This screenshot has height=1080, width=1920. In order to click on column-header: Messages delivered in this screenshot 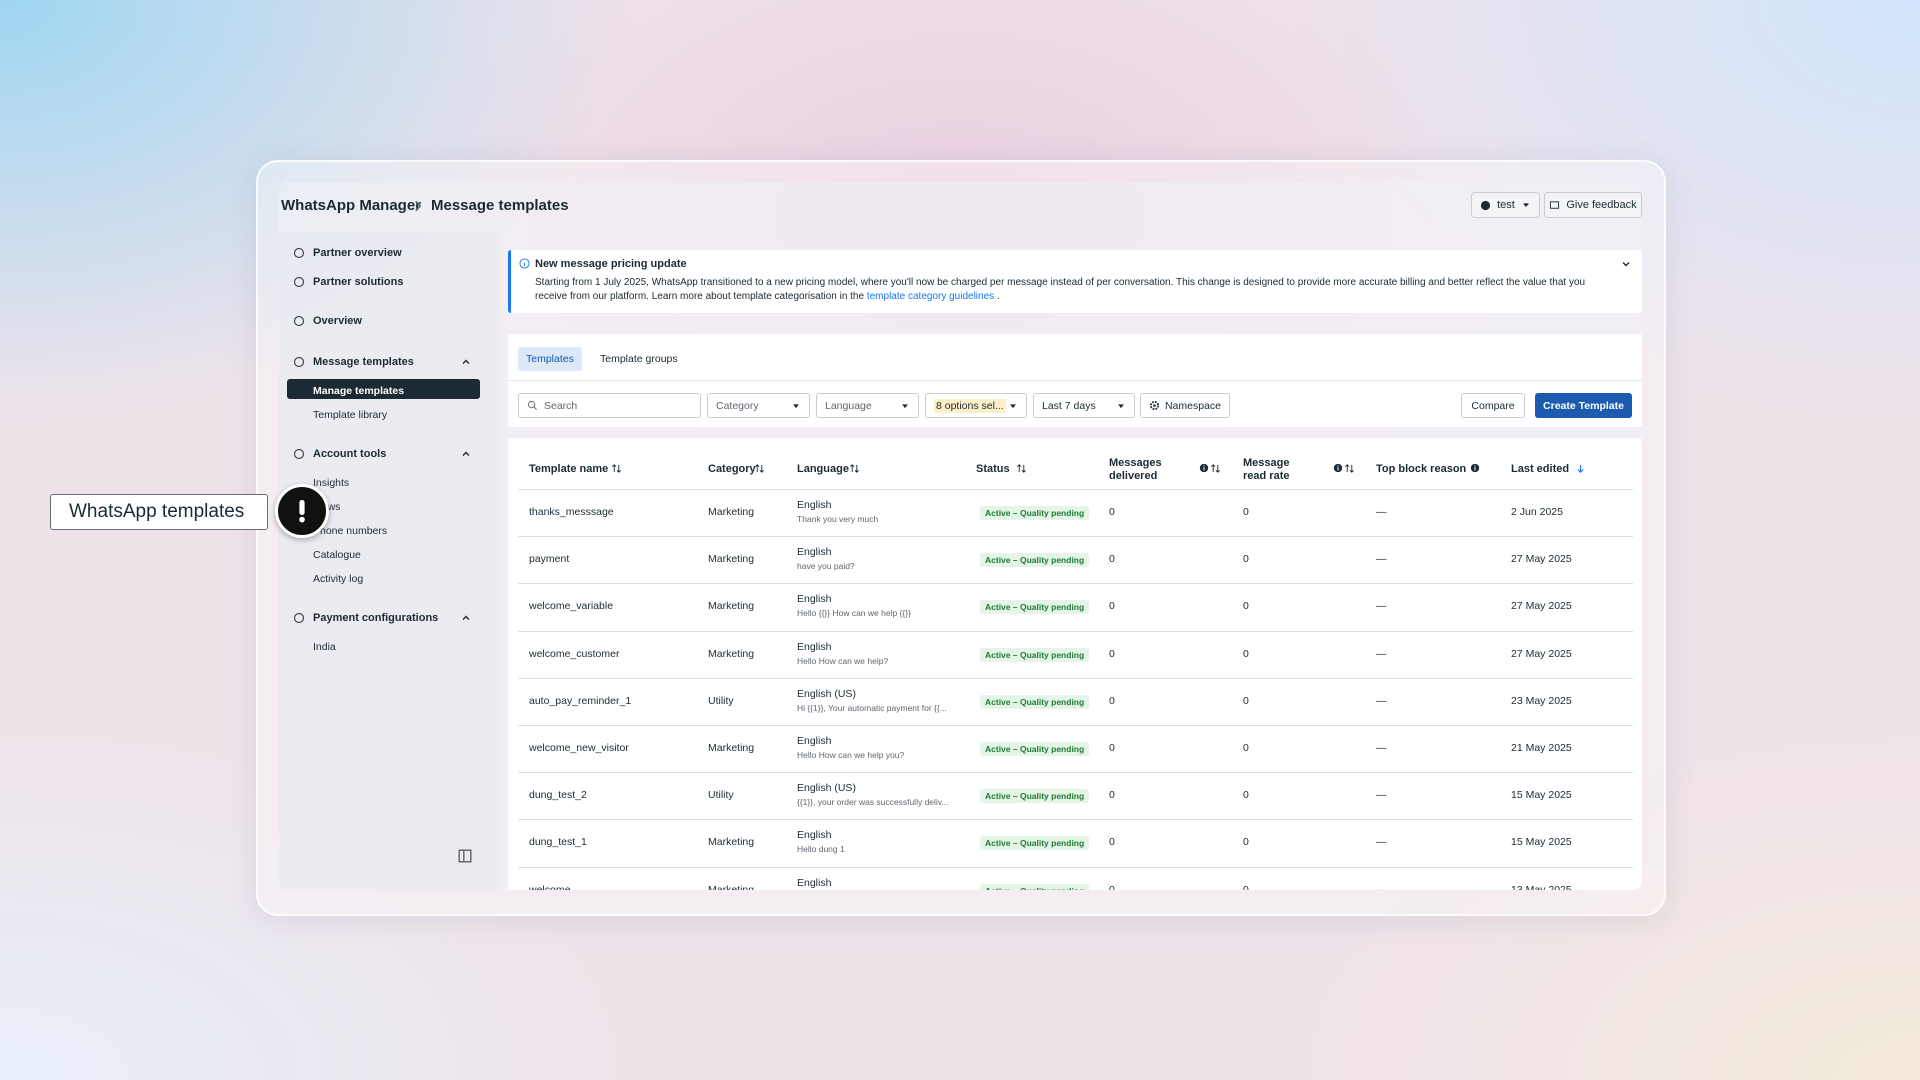, I will do `click(1135, 469)`.